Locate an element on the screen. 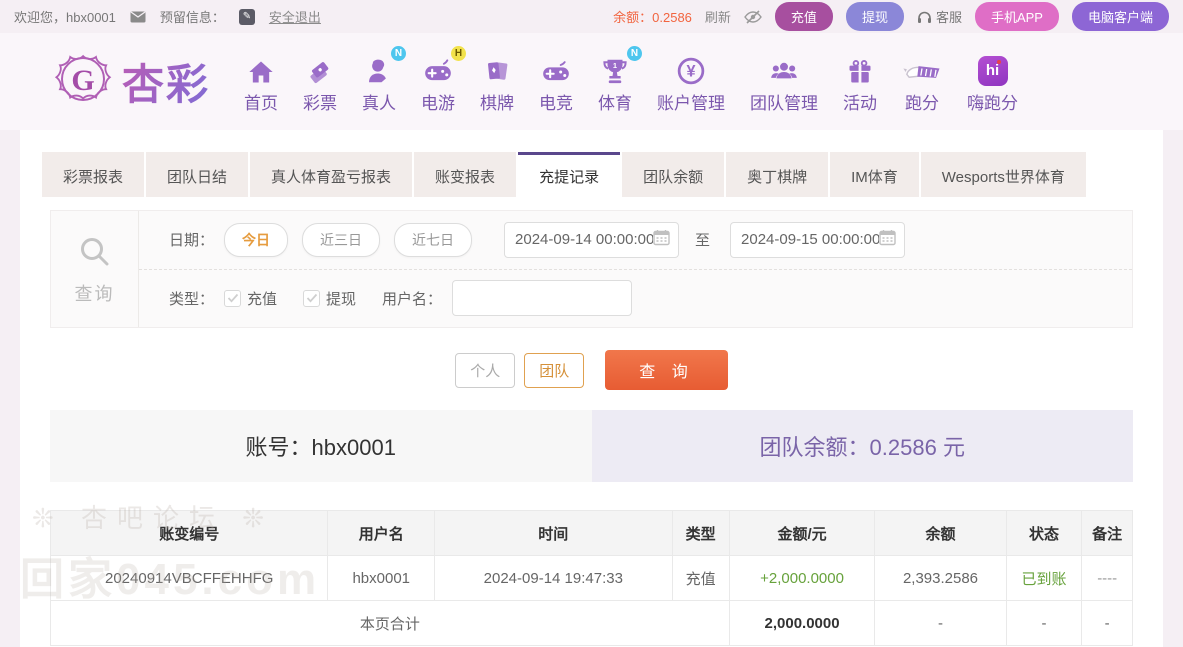  withdraw-checkbox-group: 提现 is located at coordinates (329, 298).